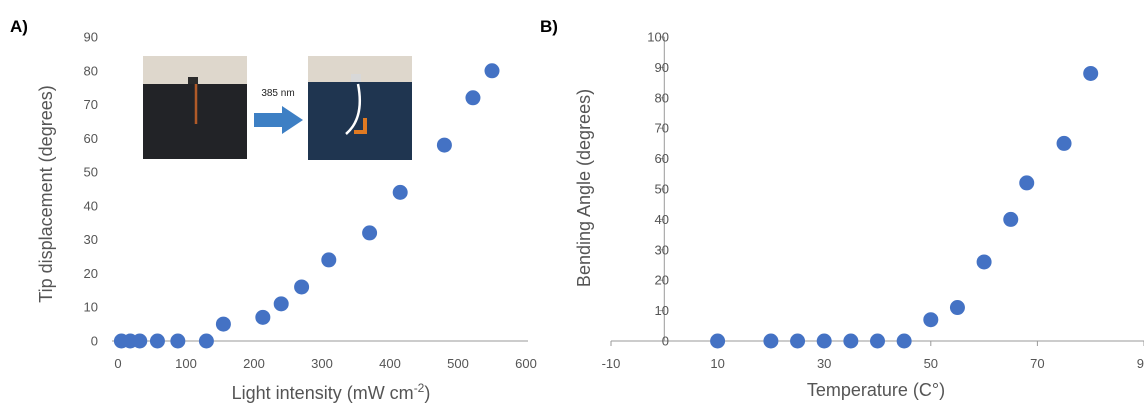 The width and height of the screenshot is (1144, 407). What do you see at coordinates (193, 80) in the screenshot?
I see `photo-before-clamp` at bounding box center [193, 80].